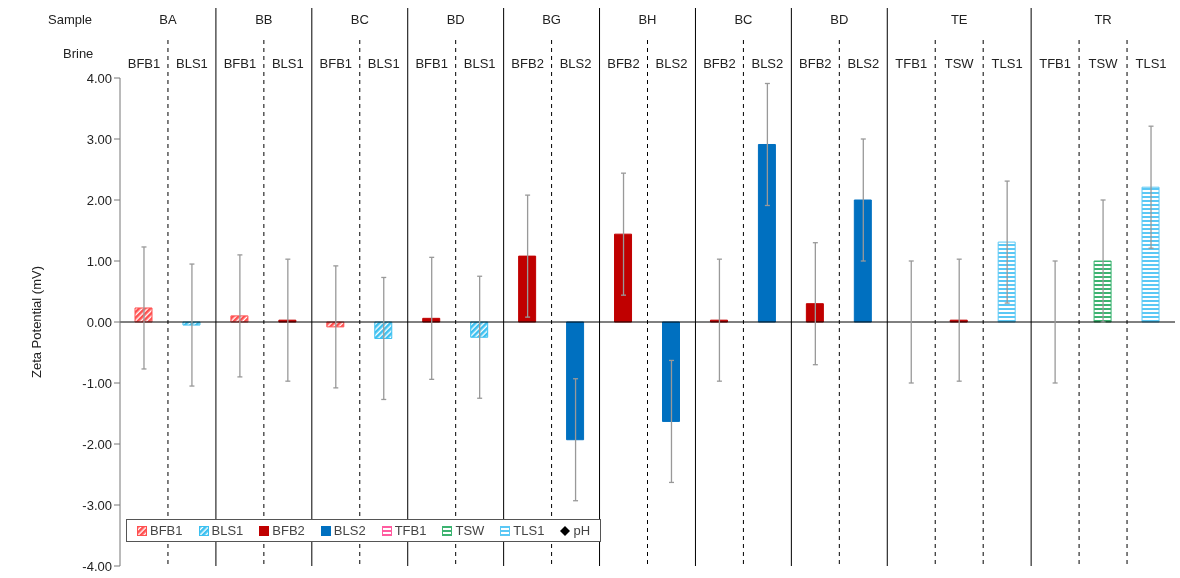 The height and width of the screenshot is (578, 1180). I want to click on y-tick-label: -1.00, so click(97, 383).